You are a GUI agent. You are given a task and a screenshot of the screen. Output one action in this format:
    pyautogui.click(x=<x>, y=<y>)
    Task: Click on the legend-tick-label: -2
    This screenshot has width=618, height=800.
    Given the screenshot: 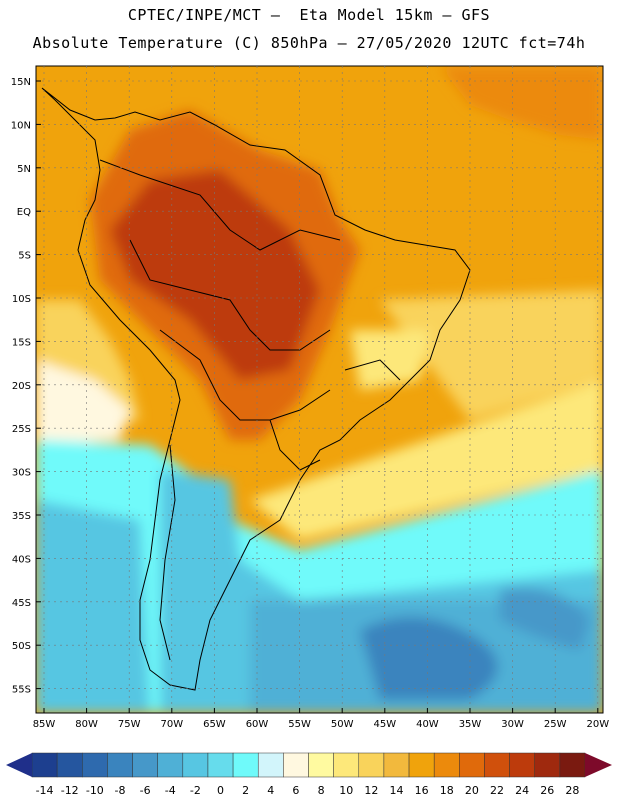 What is the action you would take?
    pyautogui.click(x=195, y=790)
    